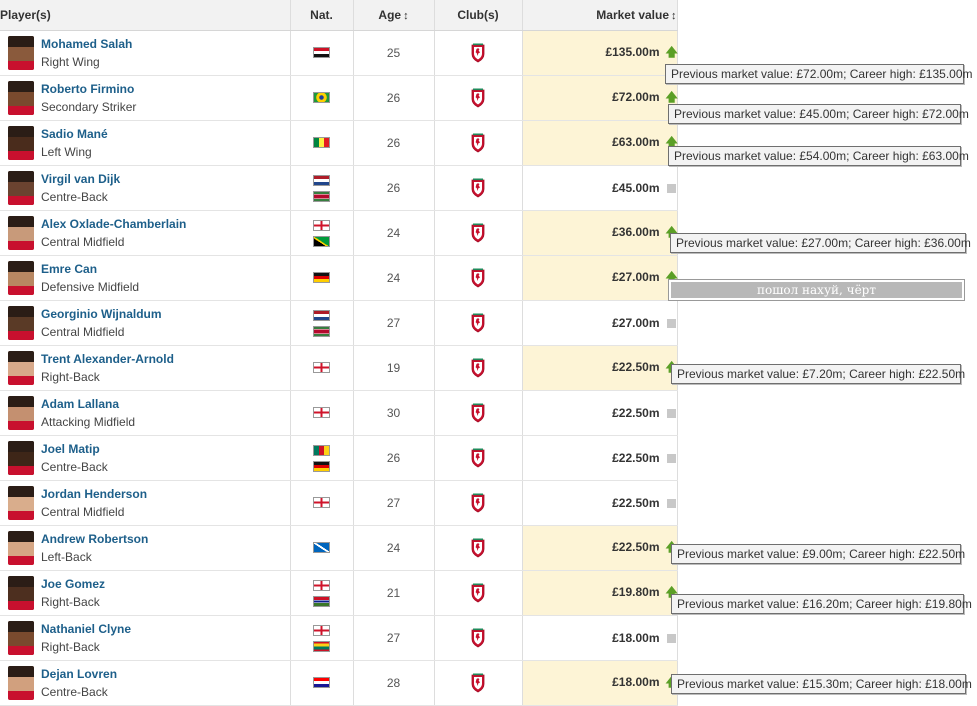 This screenshot has height=706, width=977. What do you see at coordinates (80, 188) in the screenshot?
I see `player-text: Virgil van Dijk Centre-Back` at bounding box center [80, 188].